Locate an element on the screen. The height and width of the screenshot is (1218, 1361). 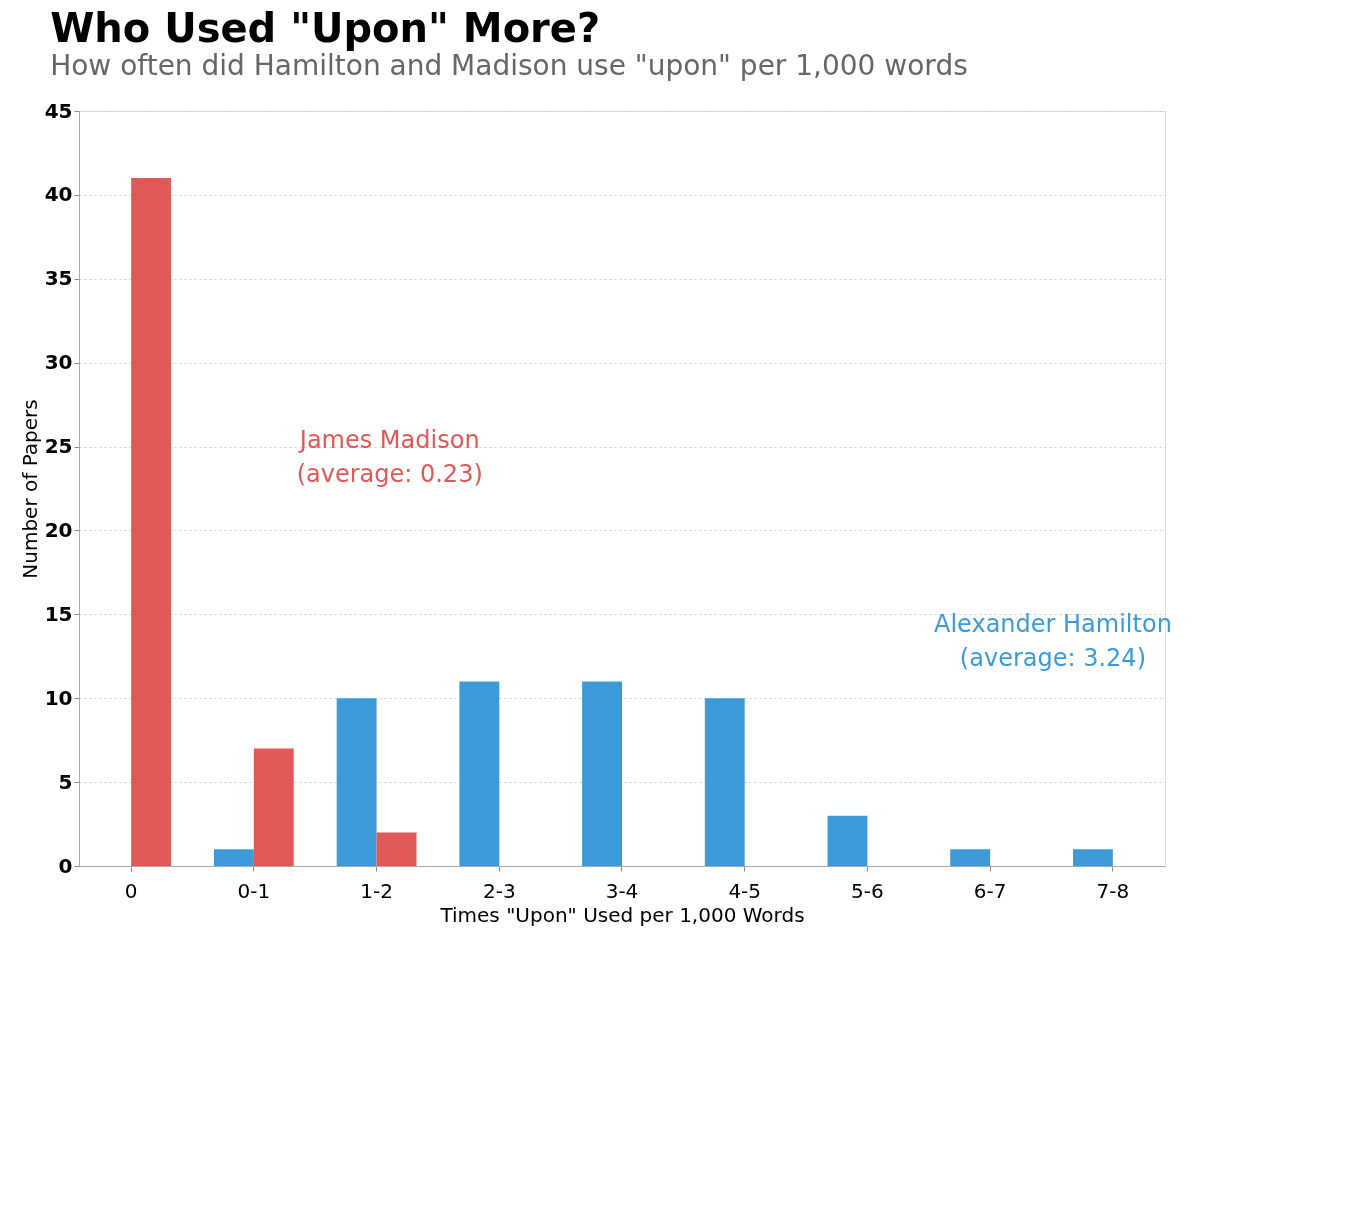
x-tick-label: 7-8 is located at coordinates (1113, 890).